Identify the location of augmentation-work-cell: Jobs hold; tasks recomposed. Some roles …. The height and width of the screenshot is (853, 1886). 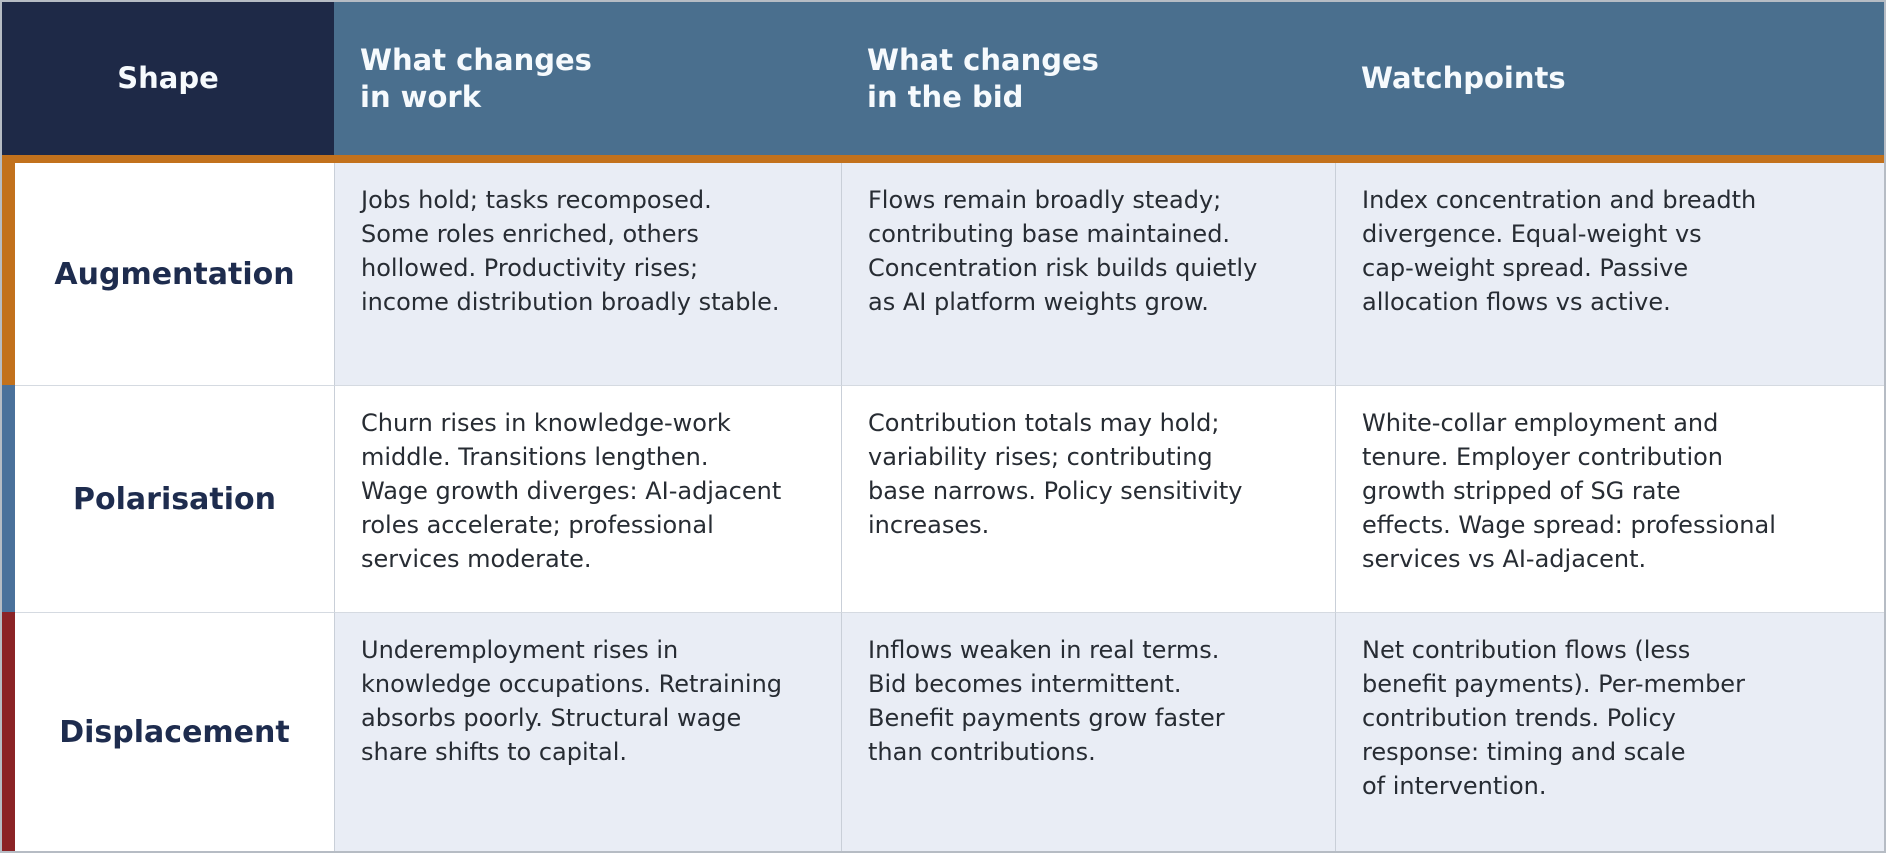
(587, 274).